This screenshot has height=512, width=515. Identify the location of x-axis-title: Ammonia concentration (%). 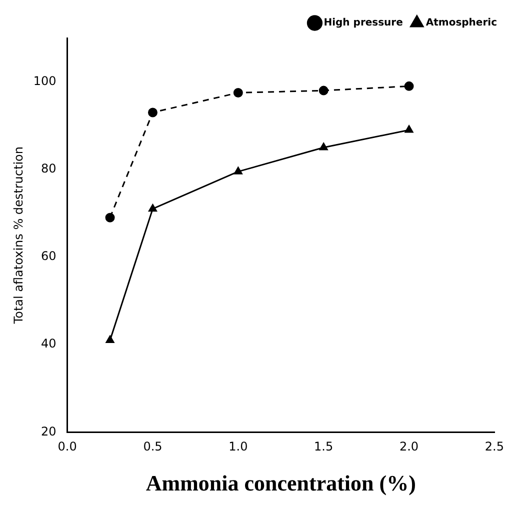
(281, 483).